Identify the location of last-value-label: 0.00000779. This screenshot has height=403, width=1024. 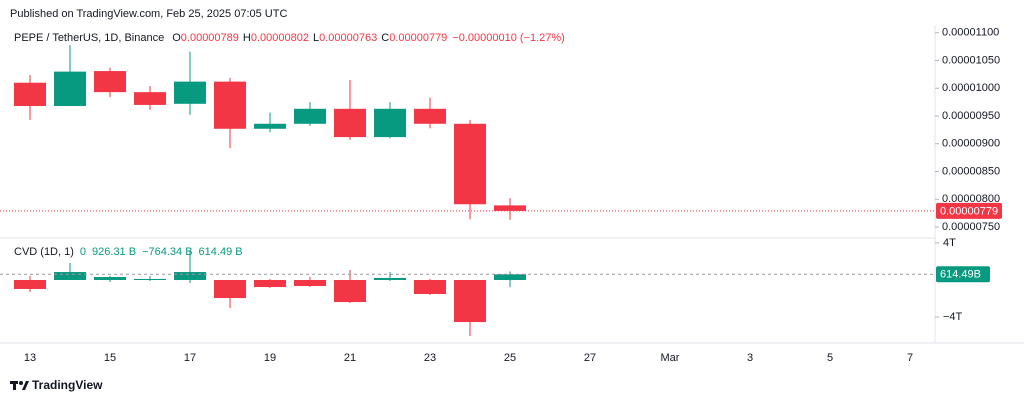
(969, 211).